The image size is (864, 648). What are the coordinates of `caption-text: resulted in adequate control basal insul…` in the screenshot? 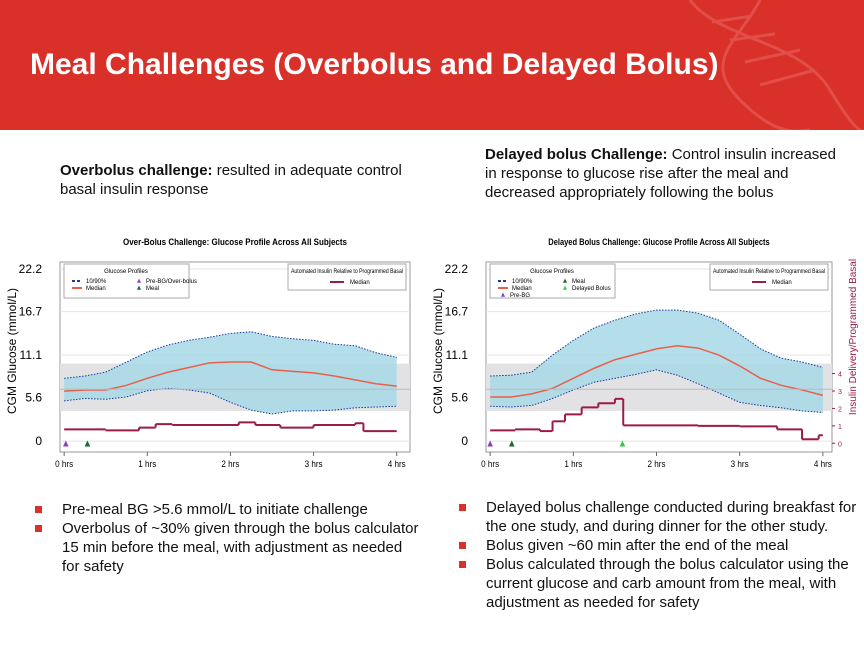 It's located at (231, 180).